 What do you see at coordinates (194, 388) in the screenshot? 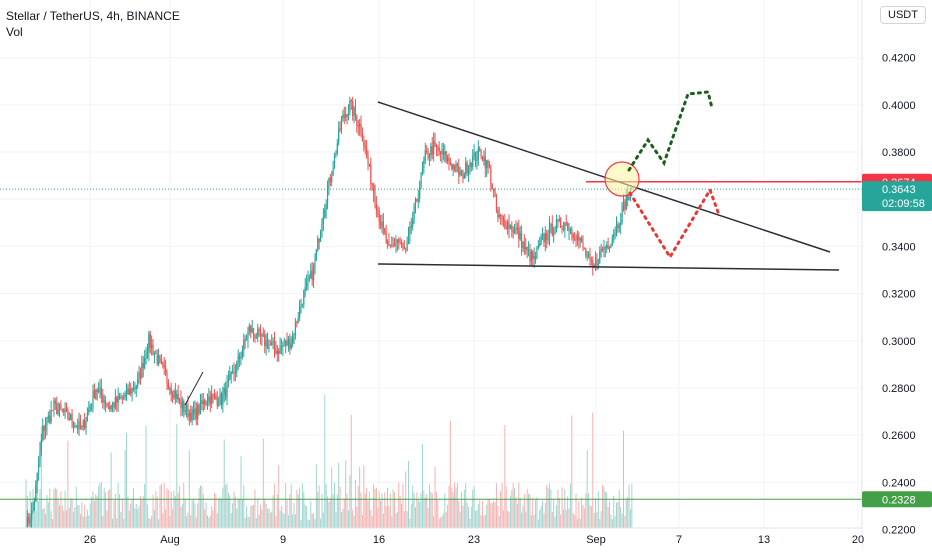
I see `small-trendline` at bounding box center [194, 388].